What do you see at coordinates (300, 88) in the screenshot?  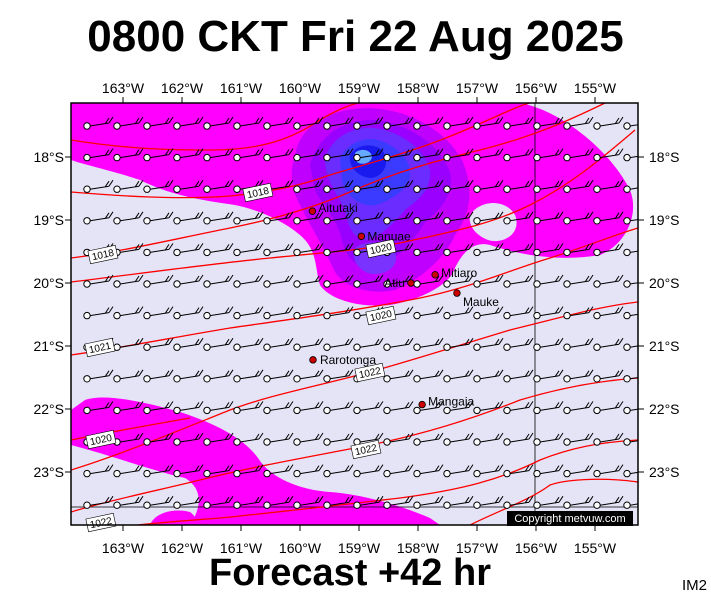 I see `lon-label-top: 160°W` at bounding box center [300, 88].